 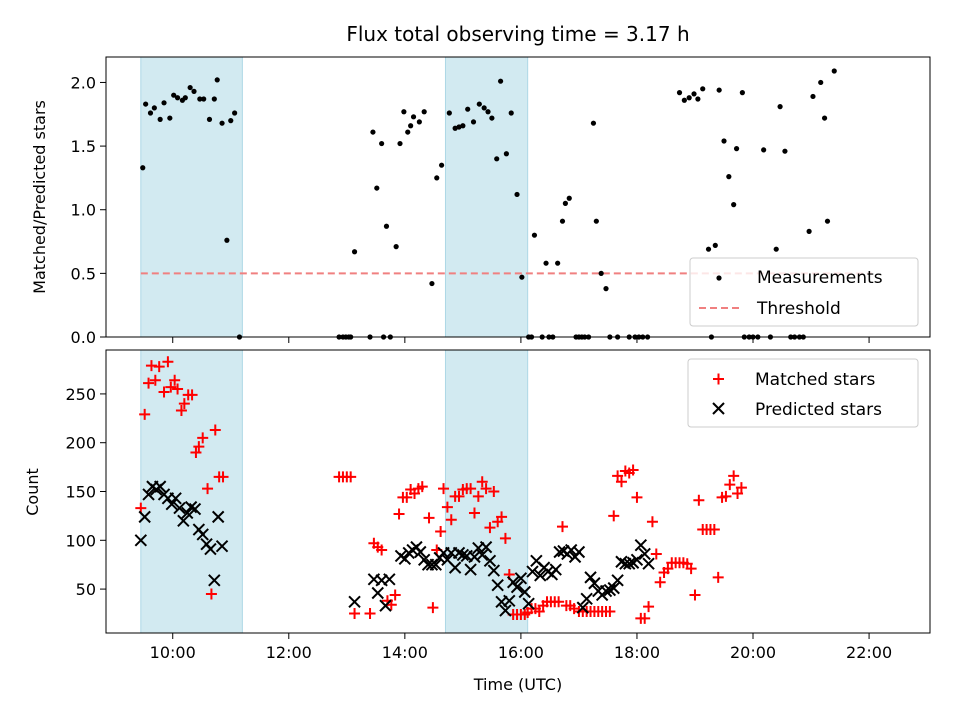 I want to click on top-legend: Measurements Threshold, so click(x=804, y=292).